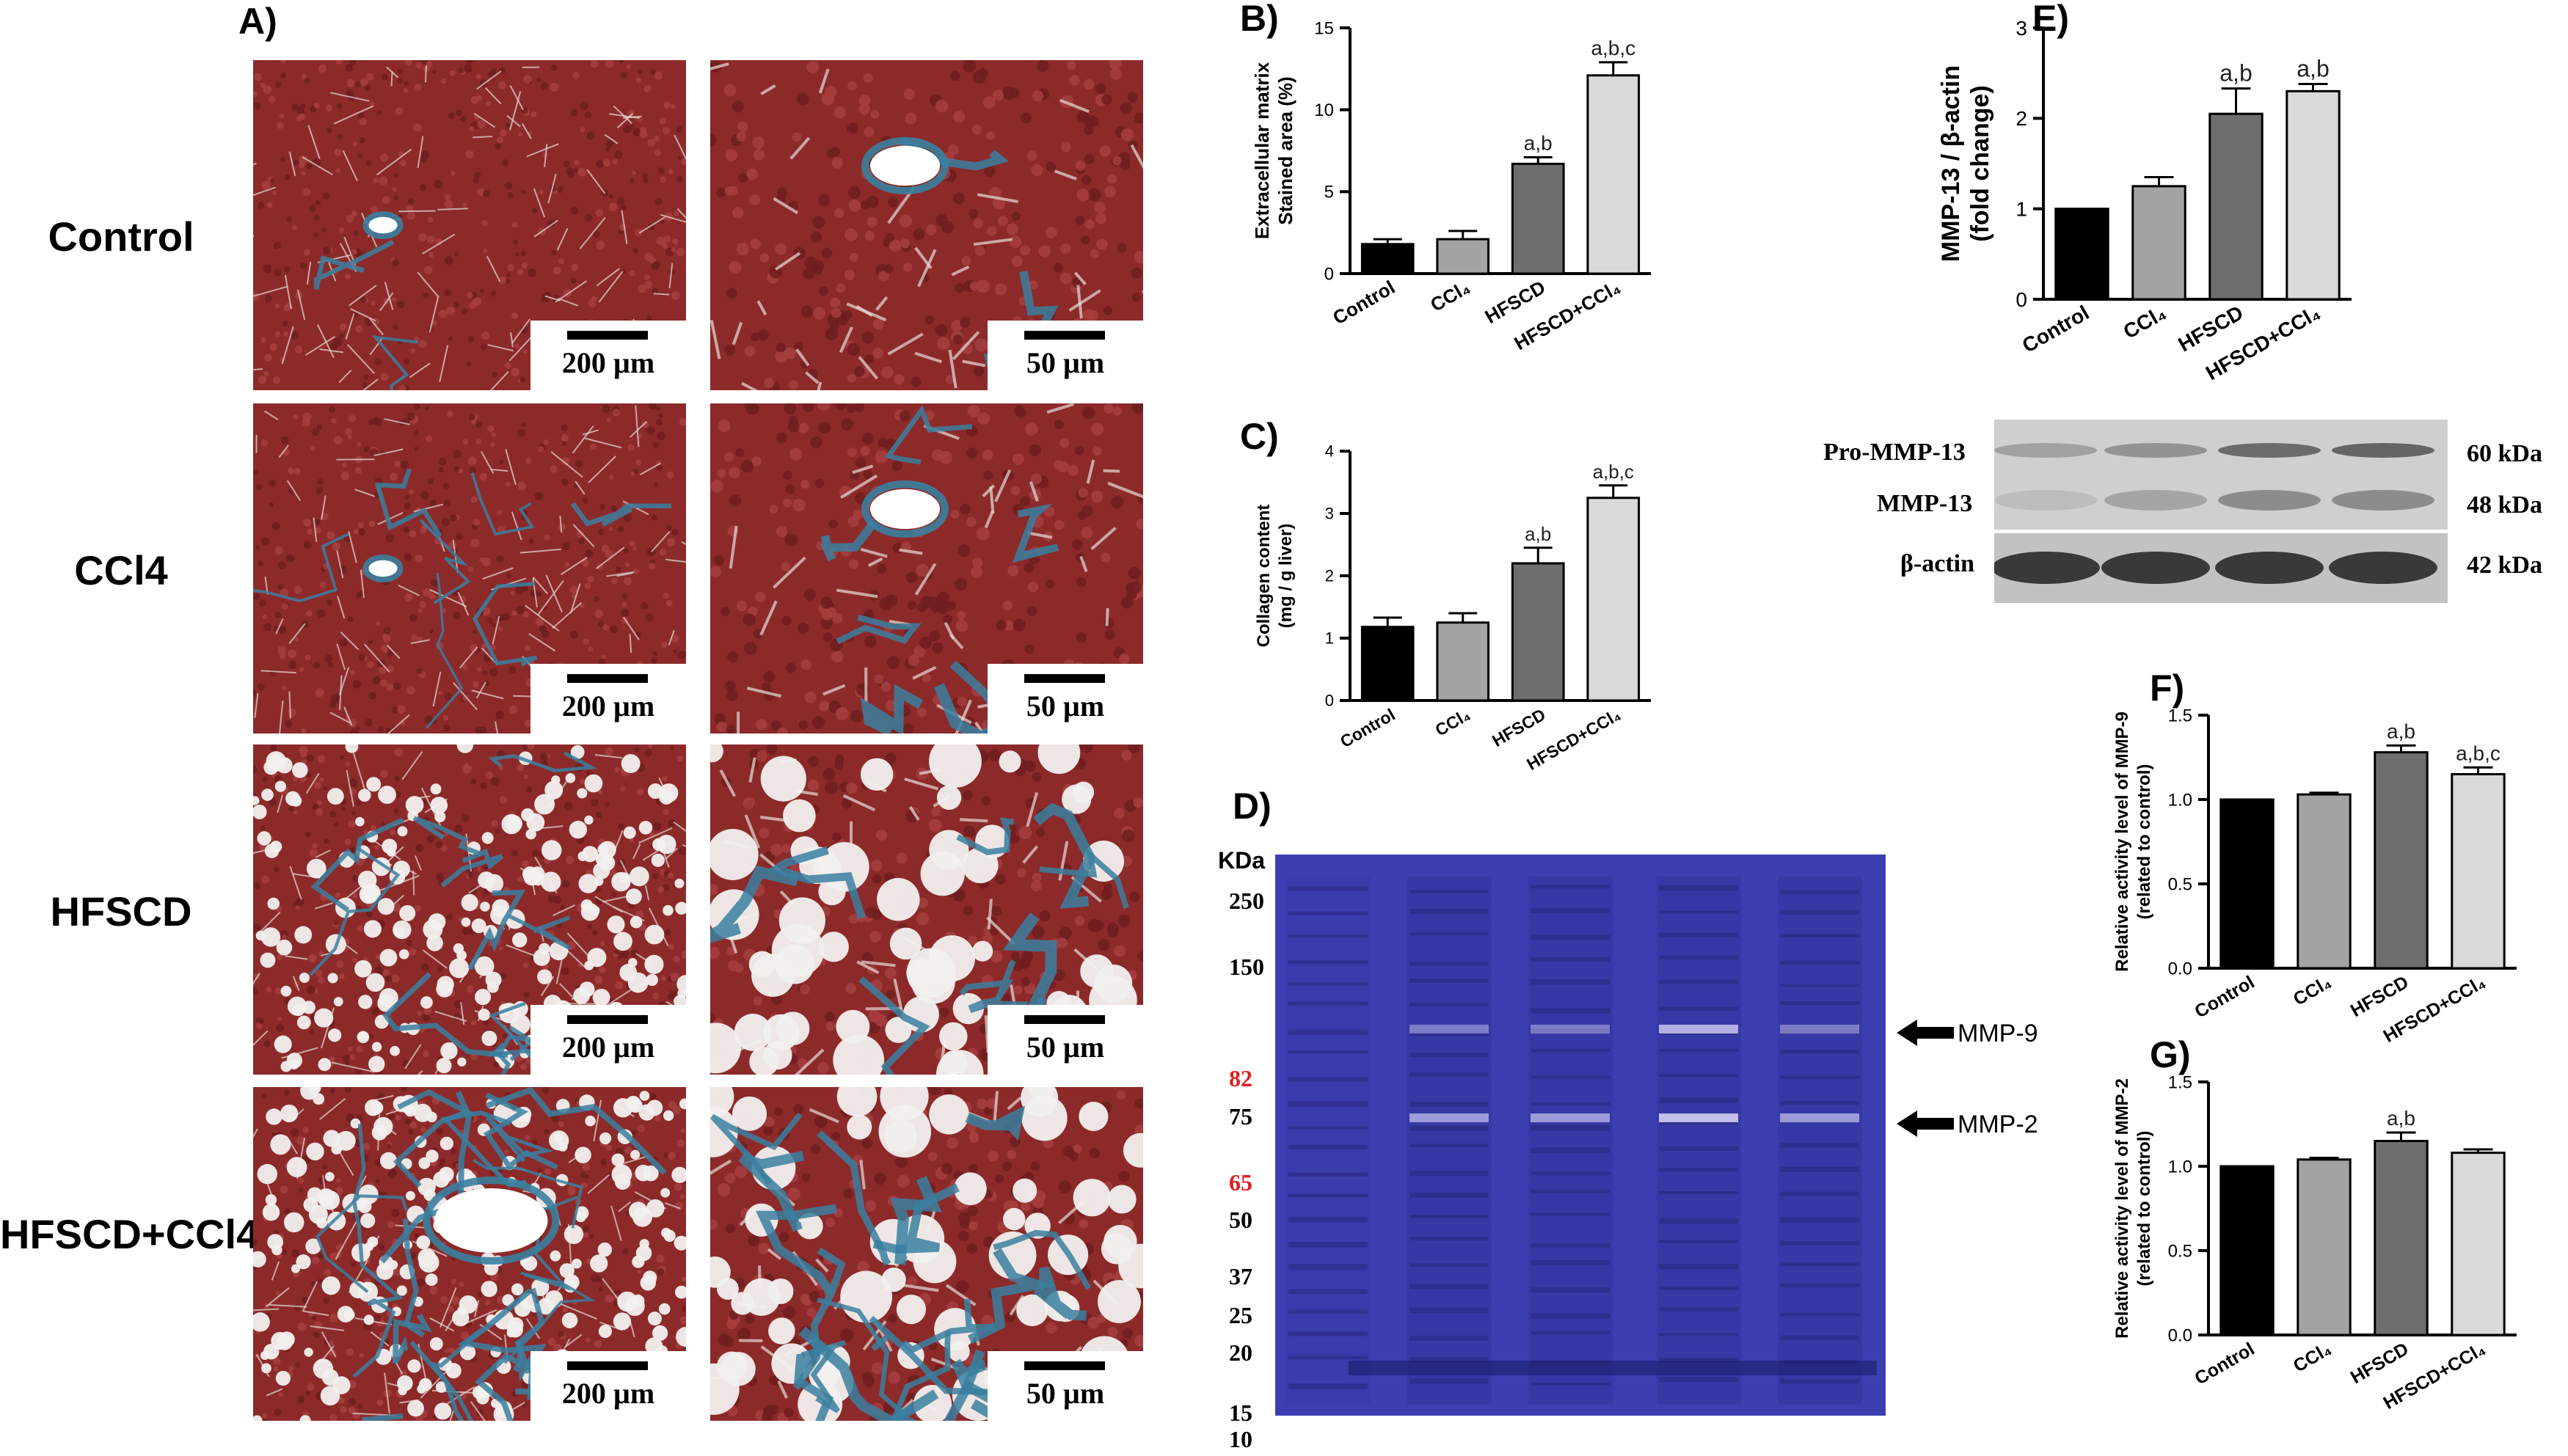 The width and height of the screenshot is (2568, 1456). What do you see at coordinates (1286, 577) in the screenshot?
I see `y-axis-label: (mg / g liver)` at bounding box center [1286, 577].